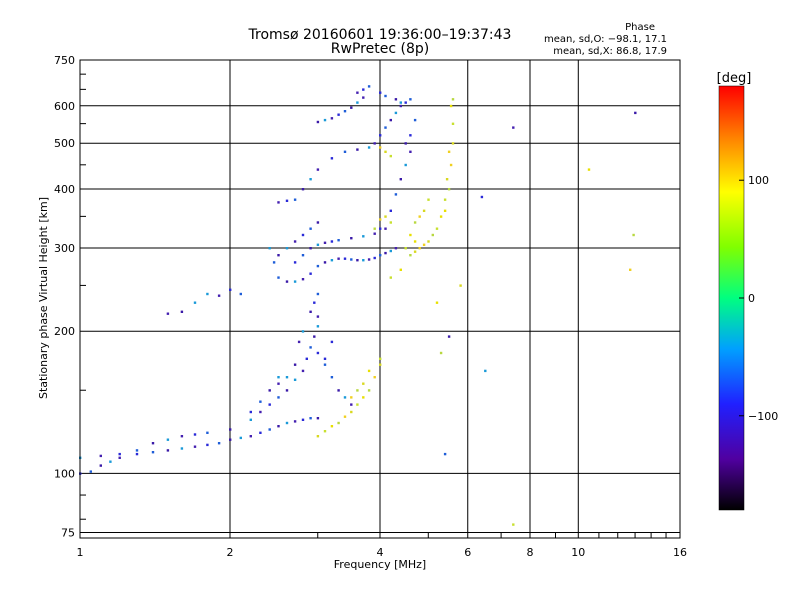  I want to click on x-axis-ticks: 1 2 4 6 8 10 16, so click(382, 545).